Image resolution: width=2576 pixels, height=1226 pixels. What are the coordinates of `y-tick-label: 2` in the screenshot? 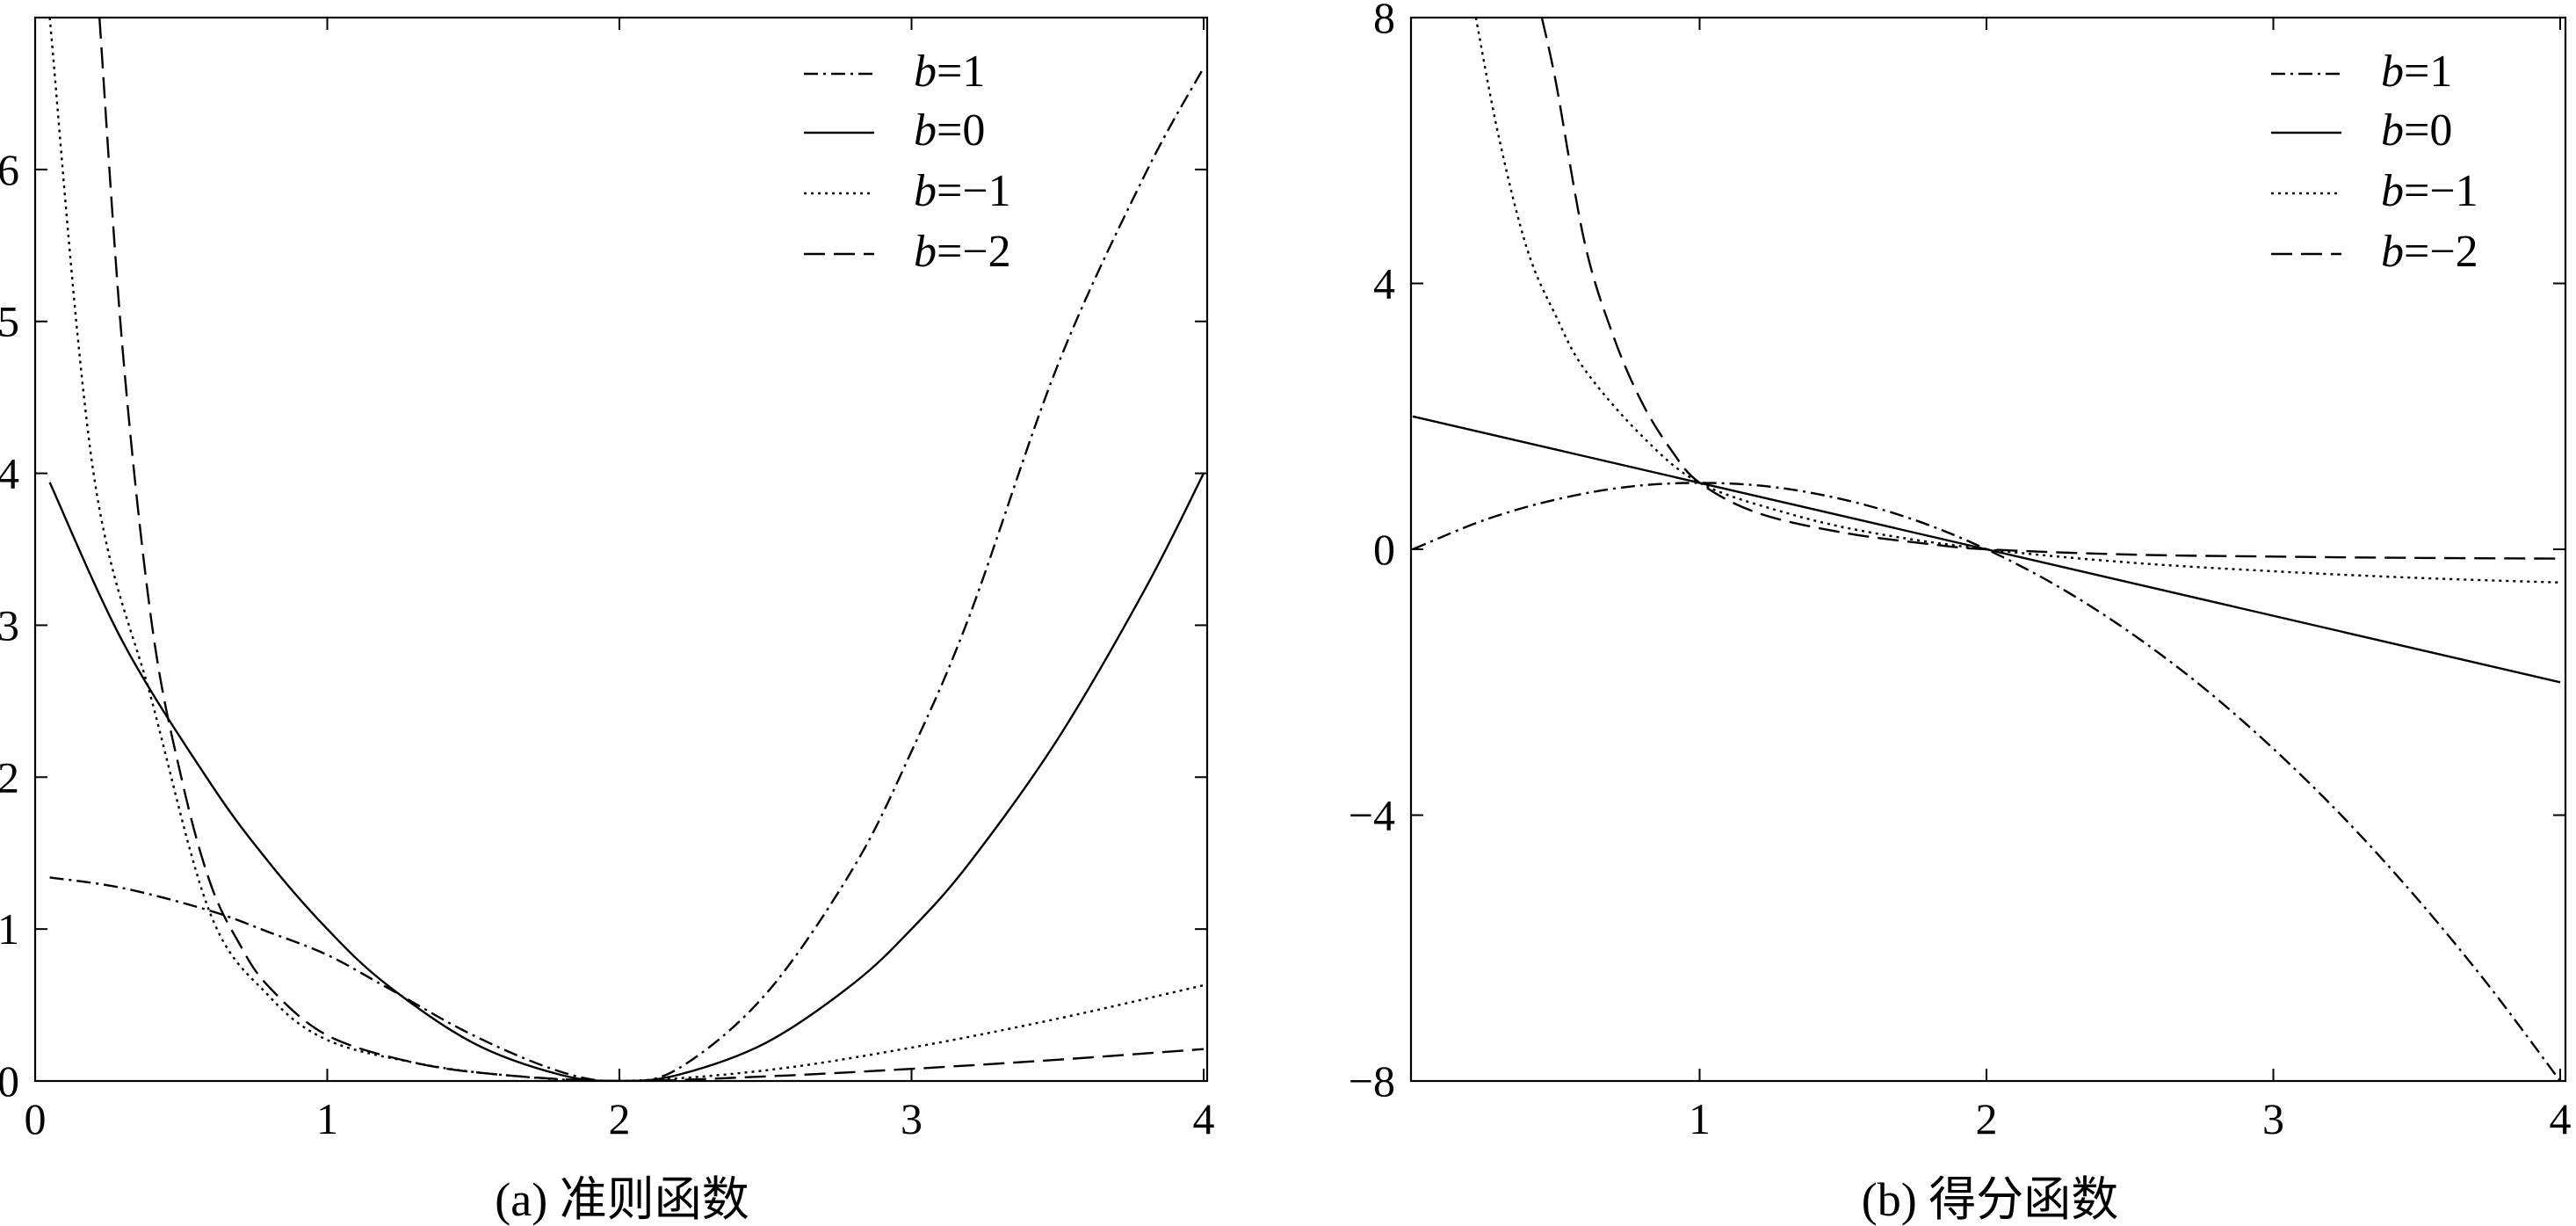 It's located at (9, 777).